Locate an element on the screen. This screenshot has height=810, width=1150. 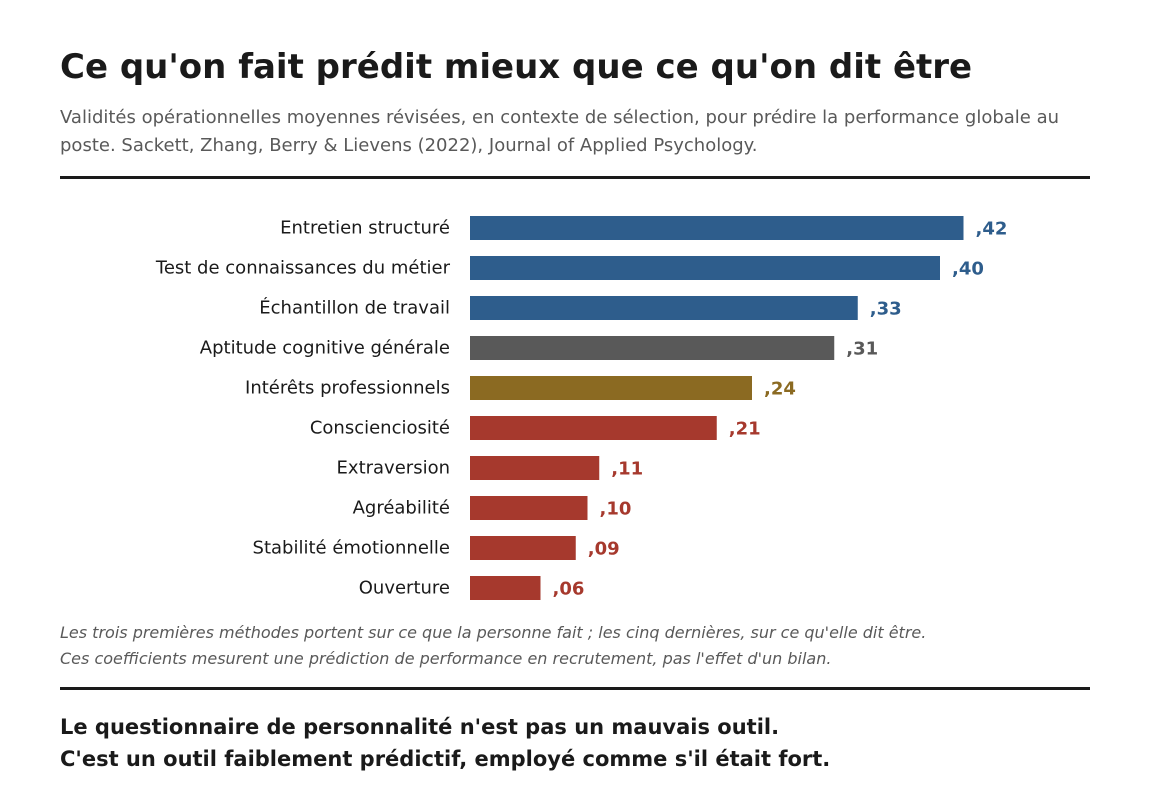
value-label: ,11 is located at coordinates (627, 469).